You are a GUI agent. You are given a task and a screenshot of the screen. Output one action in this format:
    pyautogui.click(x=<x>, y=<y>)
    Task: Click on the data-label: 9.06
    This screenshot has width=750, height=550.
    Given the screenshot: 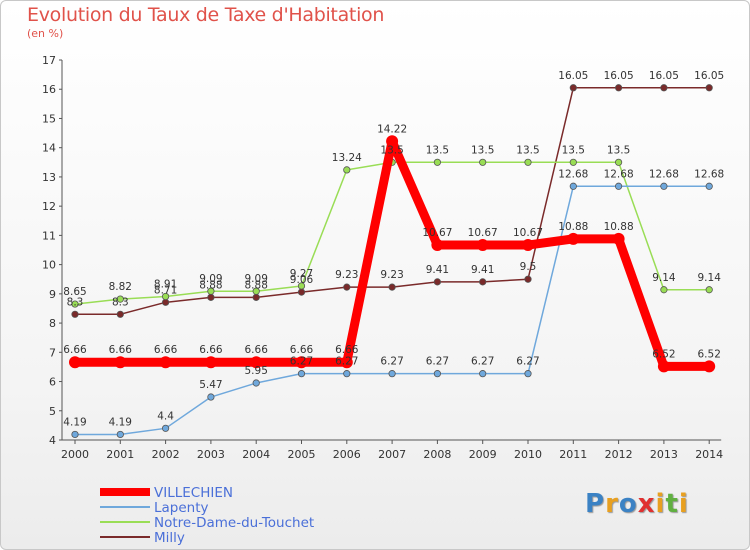 What is the action you would take?
    pyautogui.click(x=302, y=280)
    